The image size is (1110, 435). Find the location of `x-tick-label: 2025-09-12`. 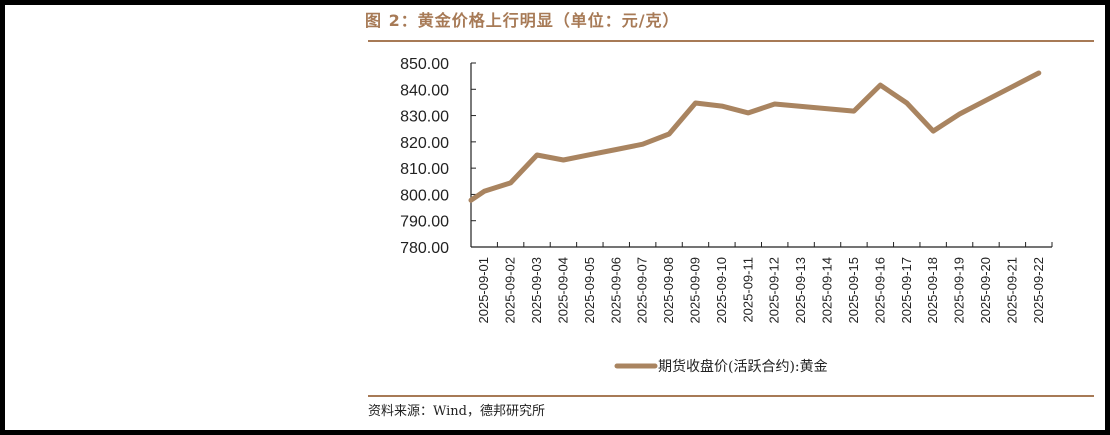

x-tick-label: 2025-09-12 is located at coordinates (774, 290).